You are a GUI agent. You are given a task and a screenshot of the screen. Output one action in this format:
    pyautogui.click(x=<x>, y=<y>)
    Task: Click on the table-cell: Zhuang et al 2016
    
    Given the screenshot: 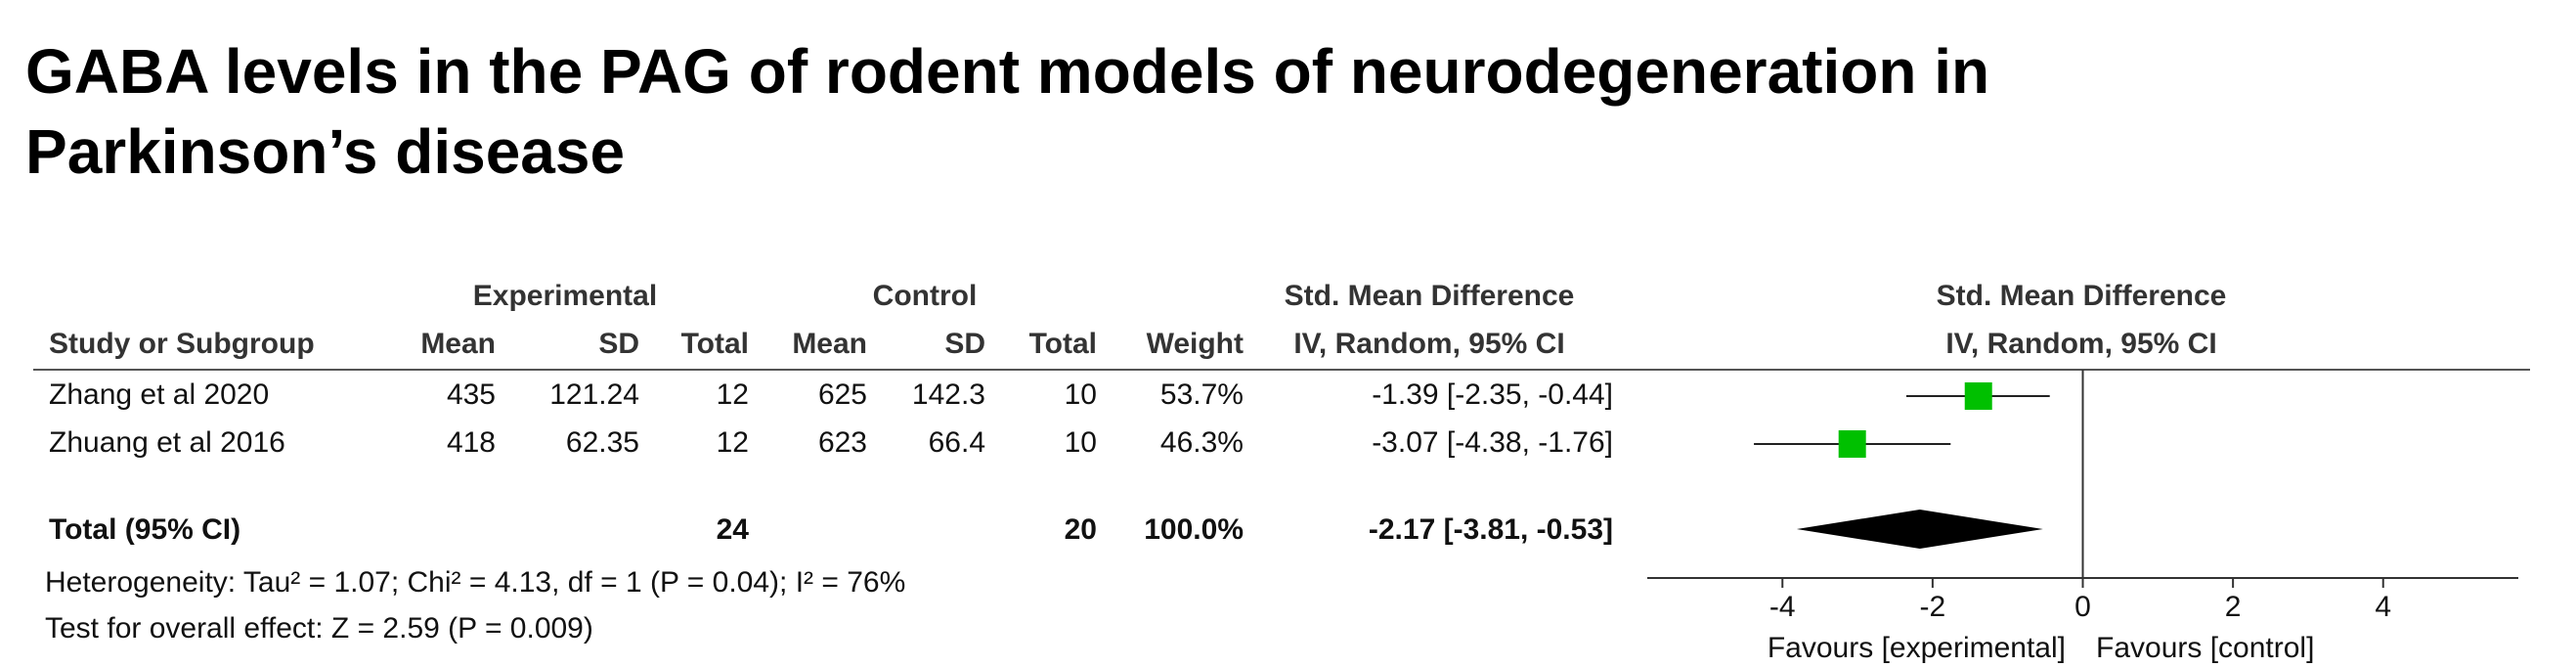 What is the action you would take?
    pyautogui.click(x=167, y=442)
    